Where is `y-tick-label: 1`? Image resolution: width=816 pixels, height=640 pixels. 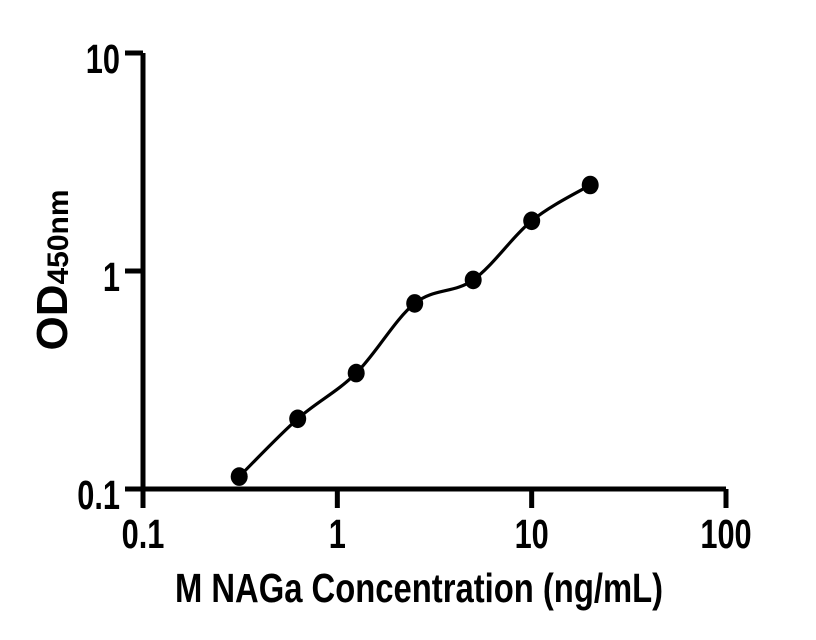 y-tick-label: 1 is located at coordinates (111, 277).